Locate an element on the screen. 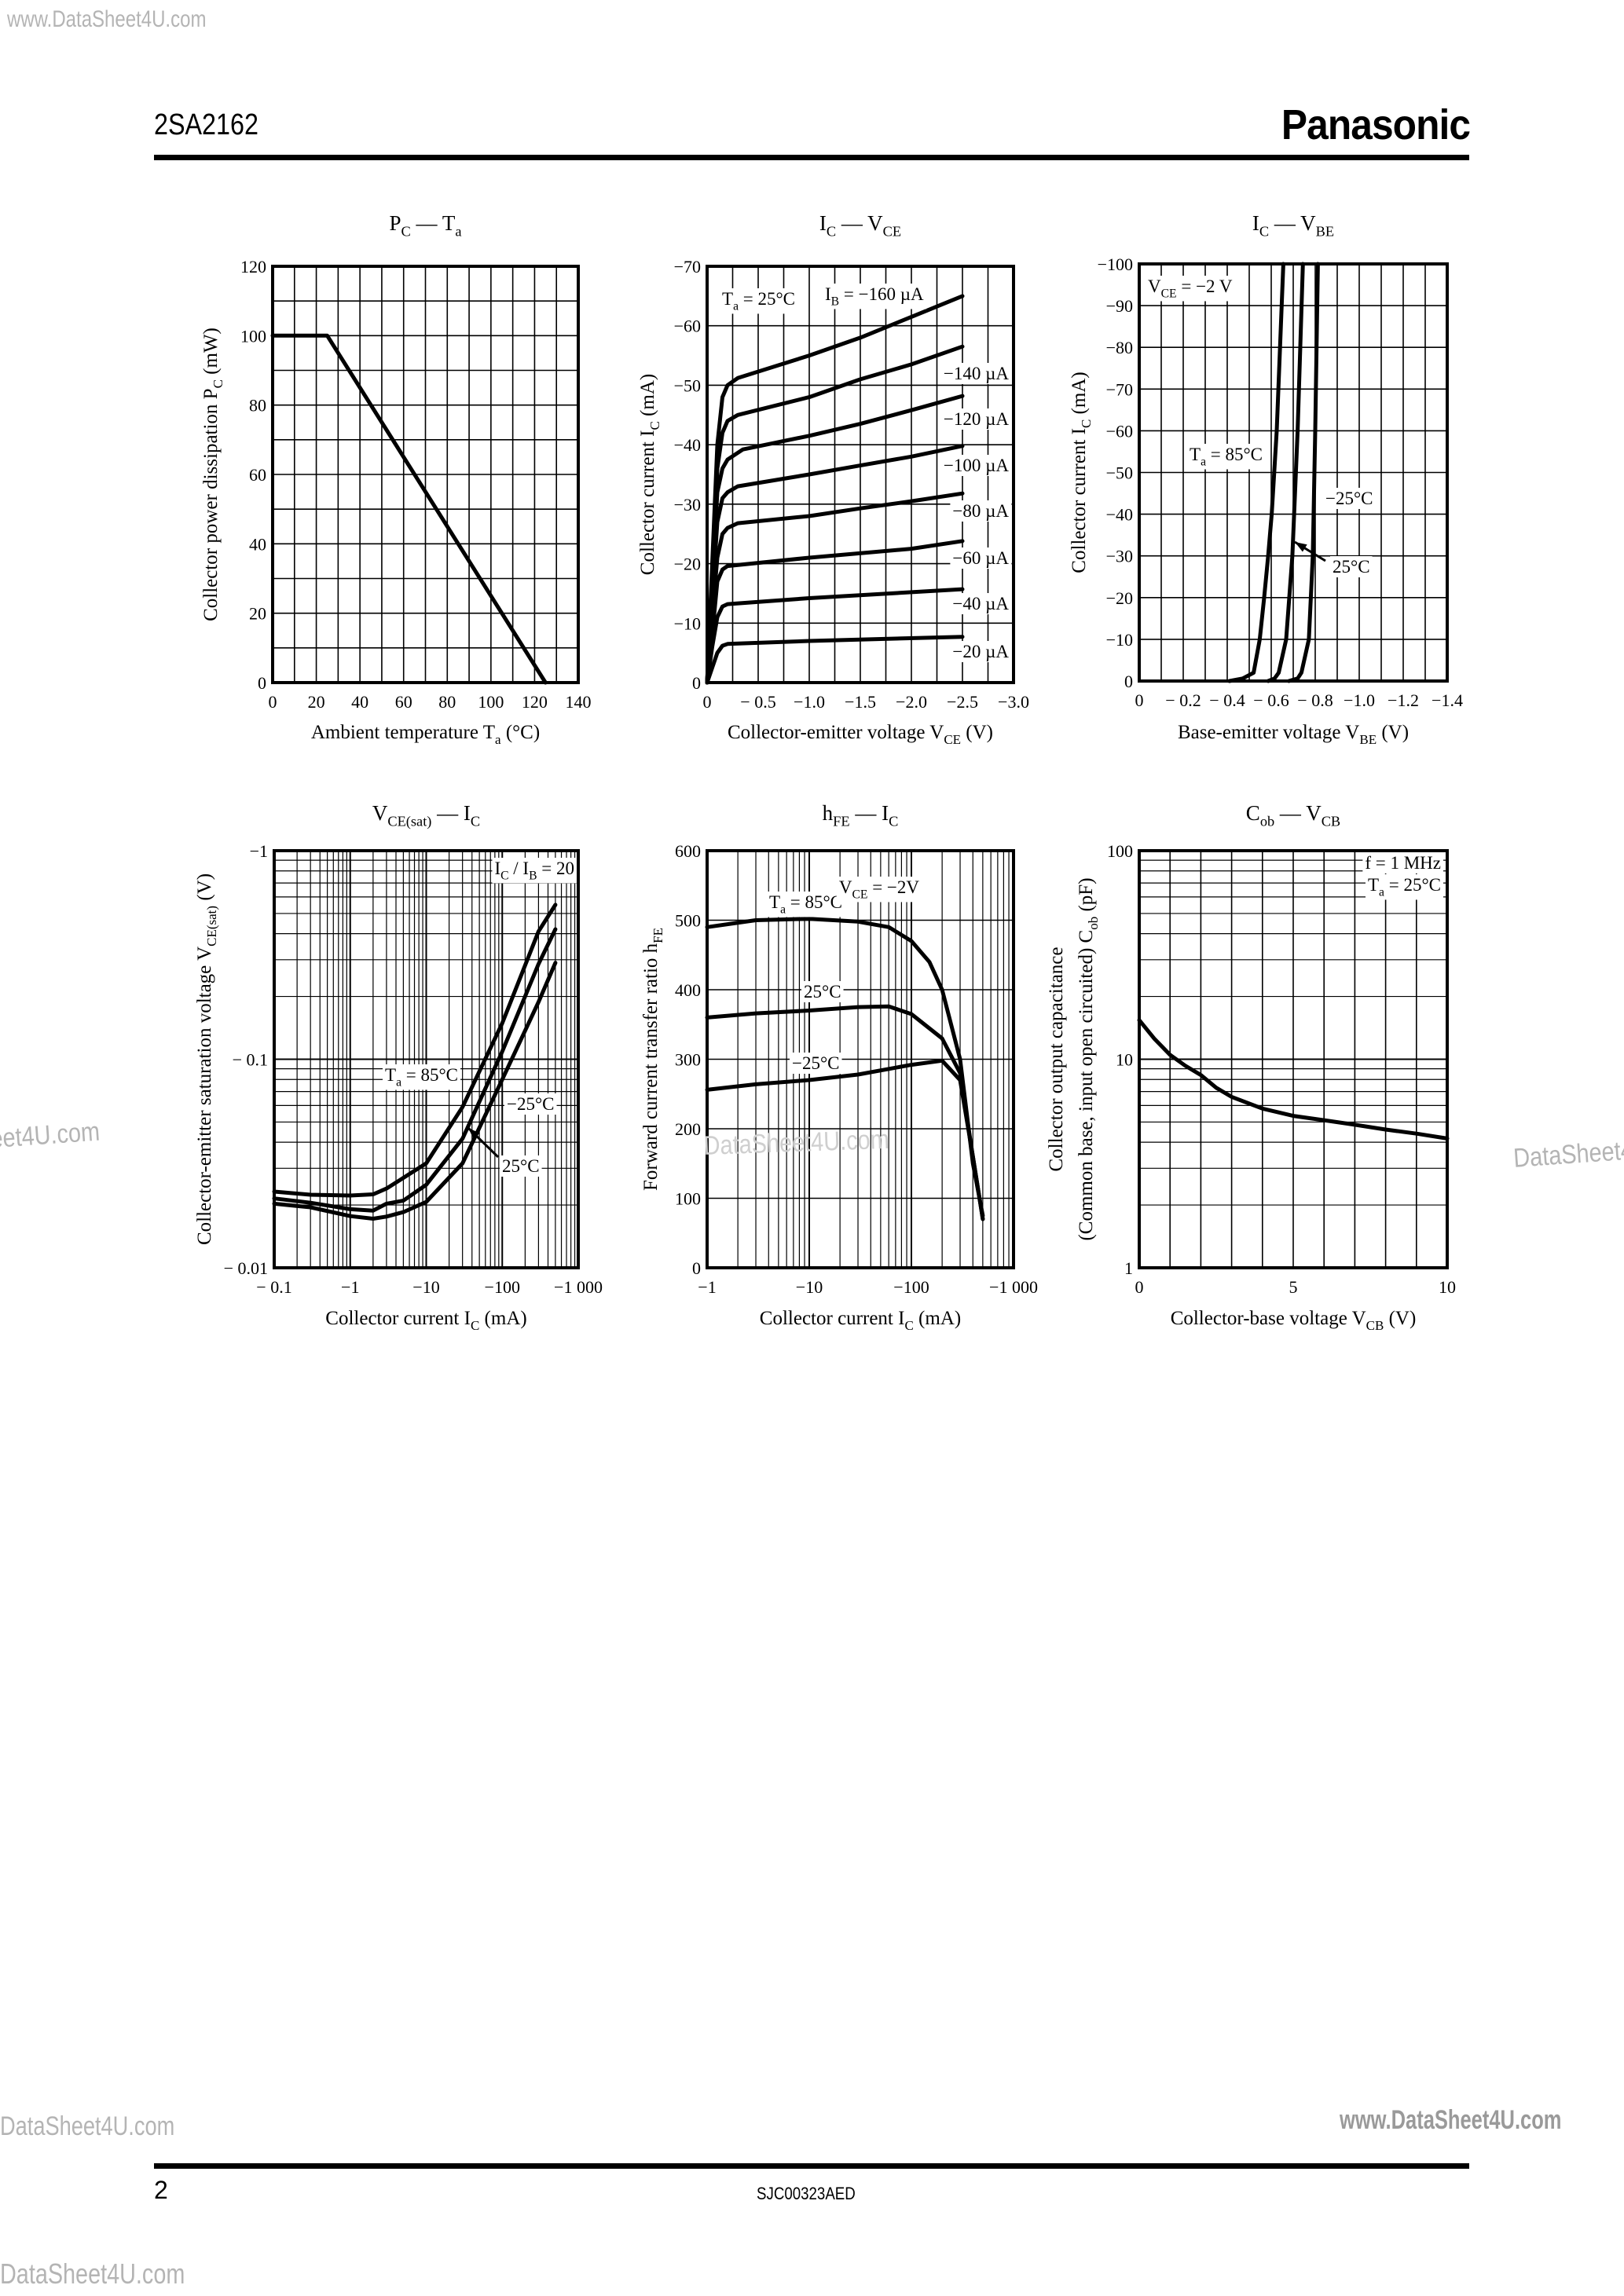  annotation-label-part: CE is located at coordinates (1169, 293).